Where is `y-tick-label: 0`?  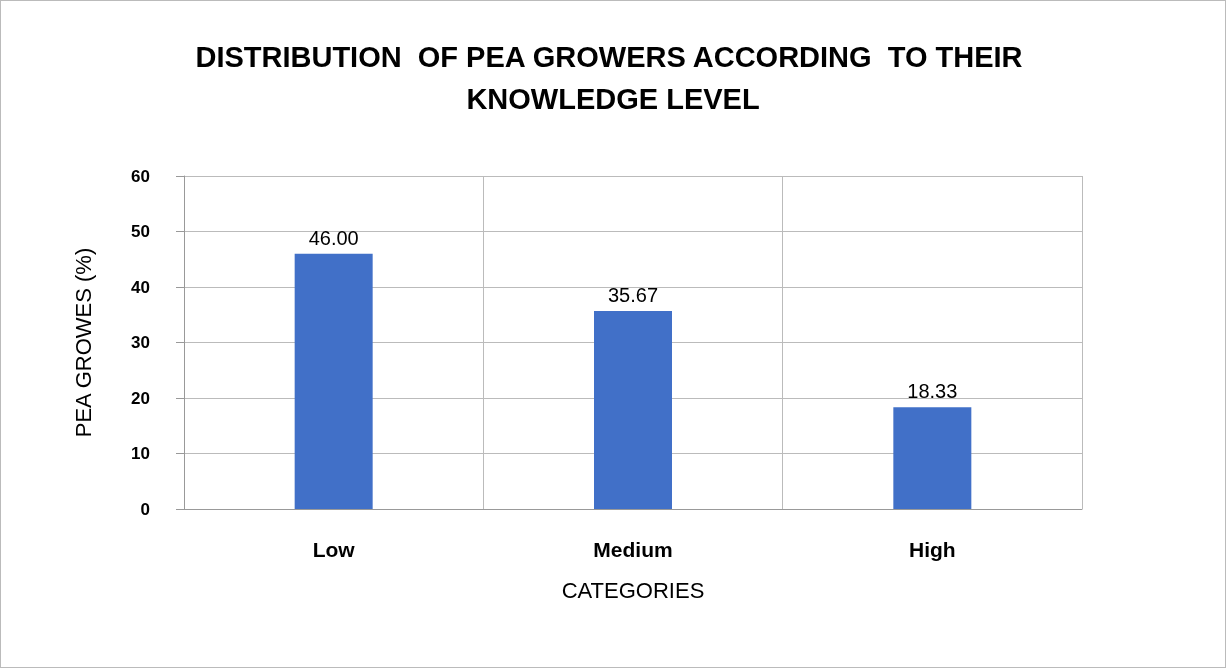
y-tick-label: 0 is located at coordinates (145, 509).